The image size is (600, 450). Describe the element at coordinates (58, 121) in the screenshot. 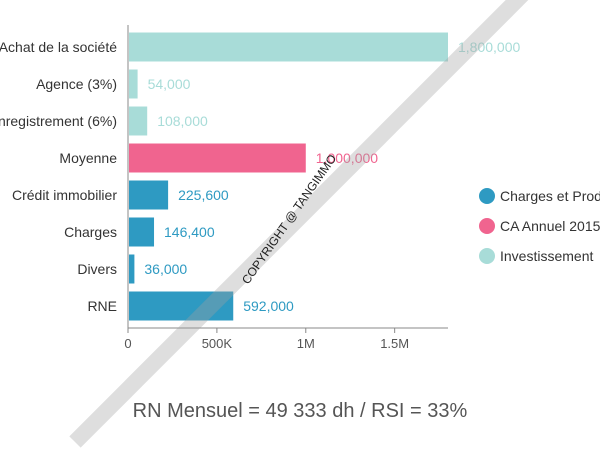

I see `y-tick-label-2: Enregistrement (6%)` at that location.